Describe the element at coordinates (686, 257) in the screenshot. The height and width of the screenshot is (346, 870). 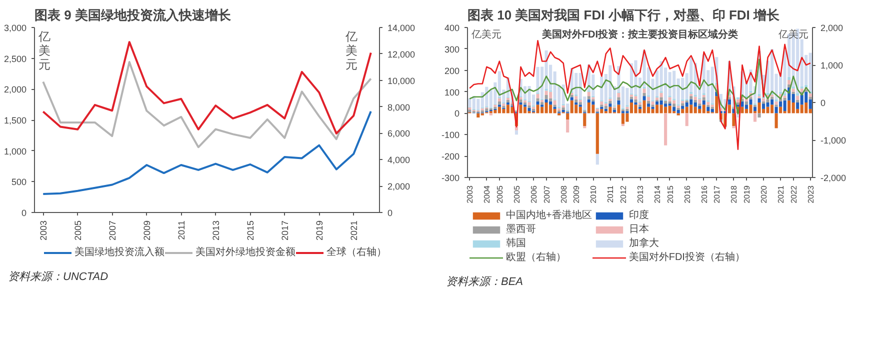
I see `legend-label: 美国对外FDI投资（右轴）` at that location.